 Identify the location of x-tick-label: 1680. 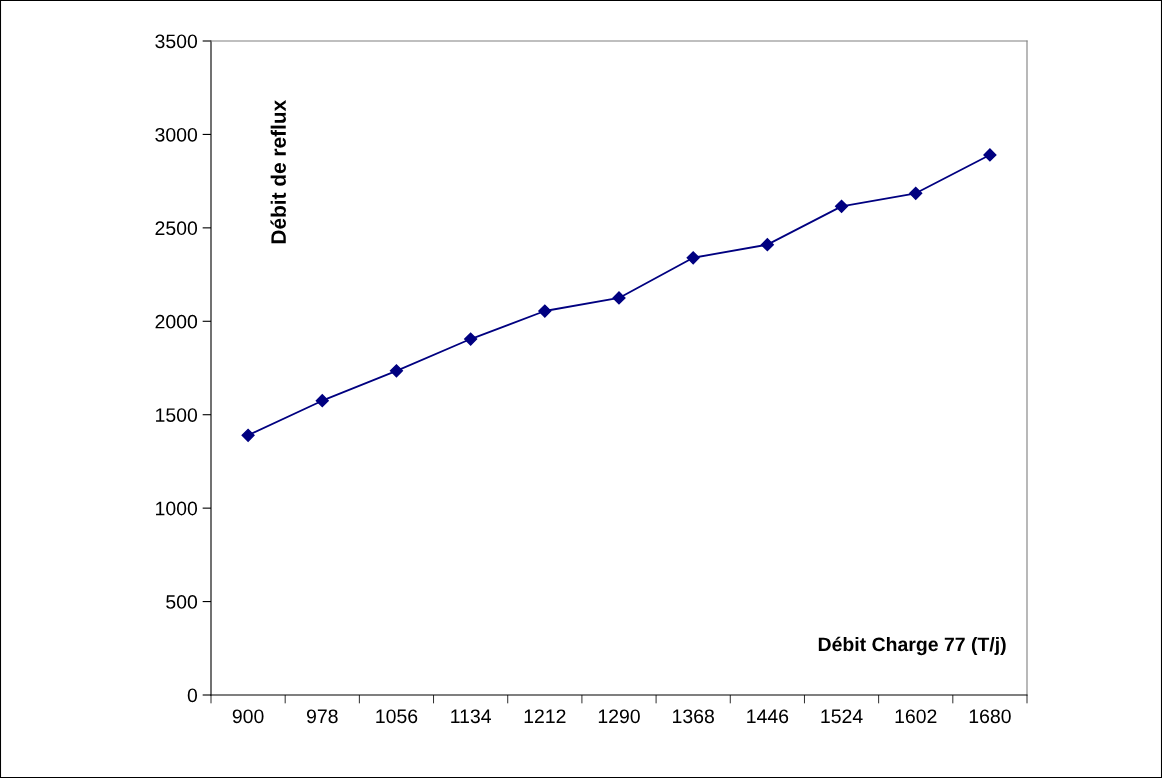
(990, 716).